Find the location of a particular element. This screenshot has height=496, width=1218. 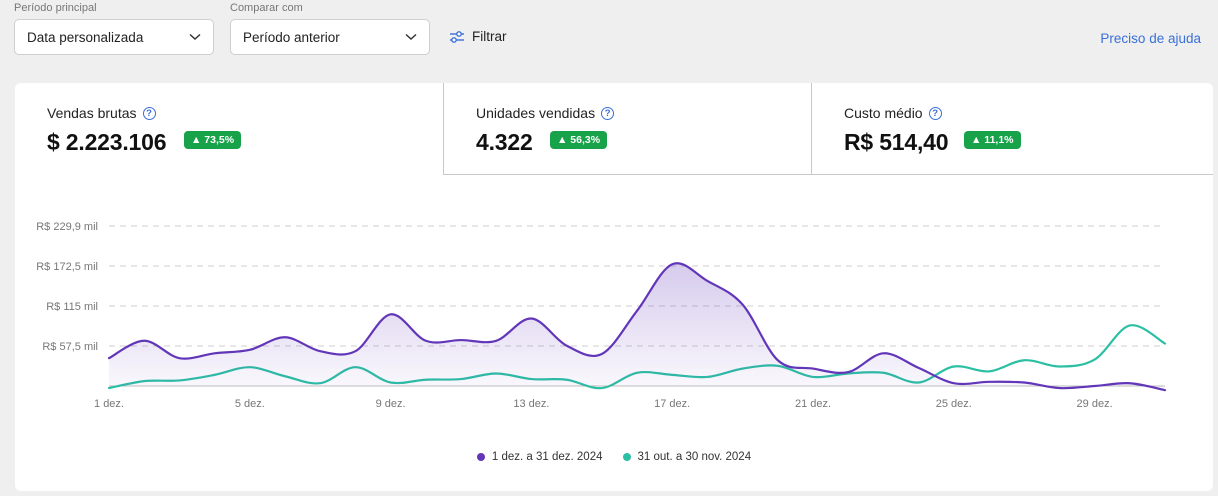

metric-value: R$ 514,40 is located at coordinates (896, 142).